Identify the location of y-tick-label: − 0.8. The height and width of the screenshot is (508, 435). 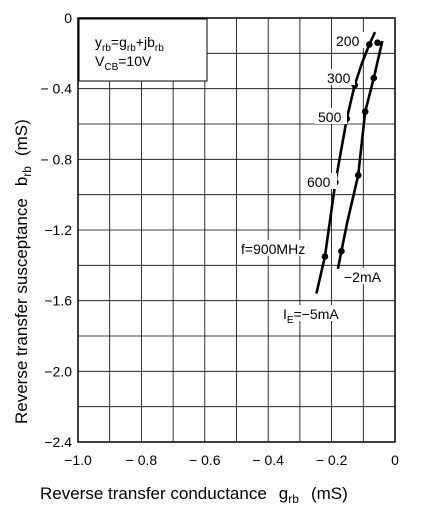
(56, 159).